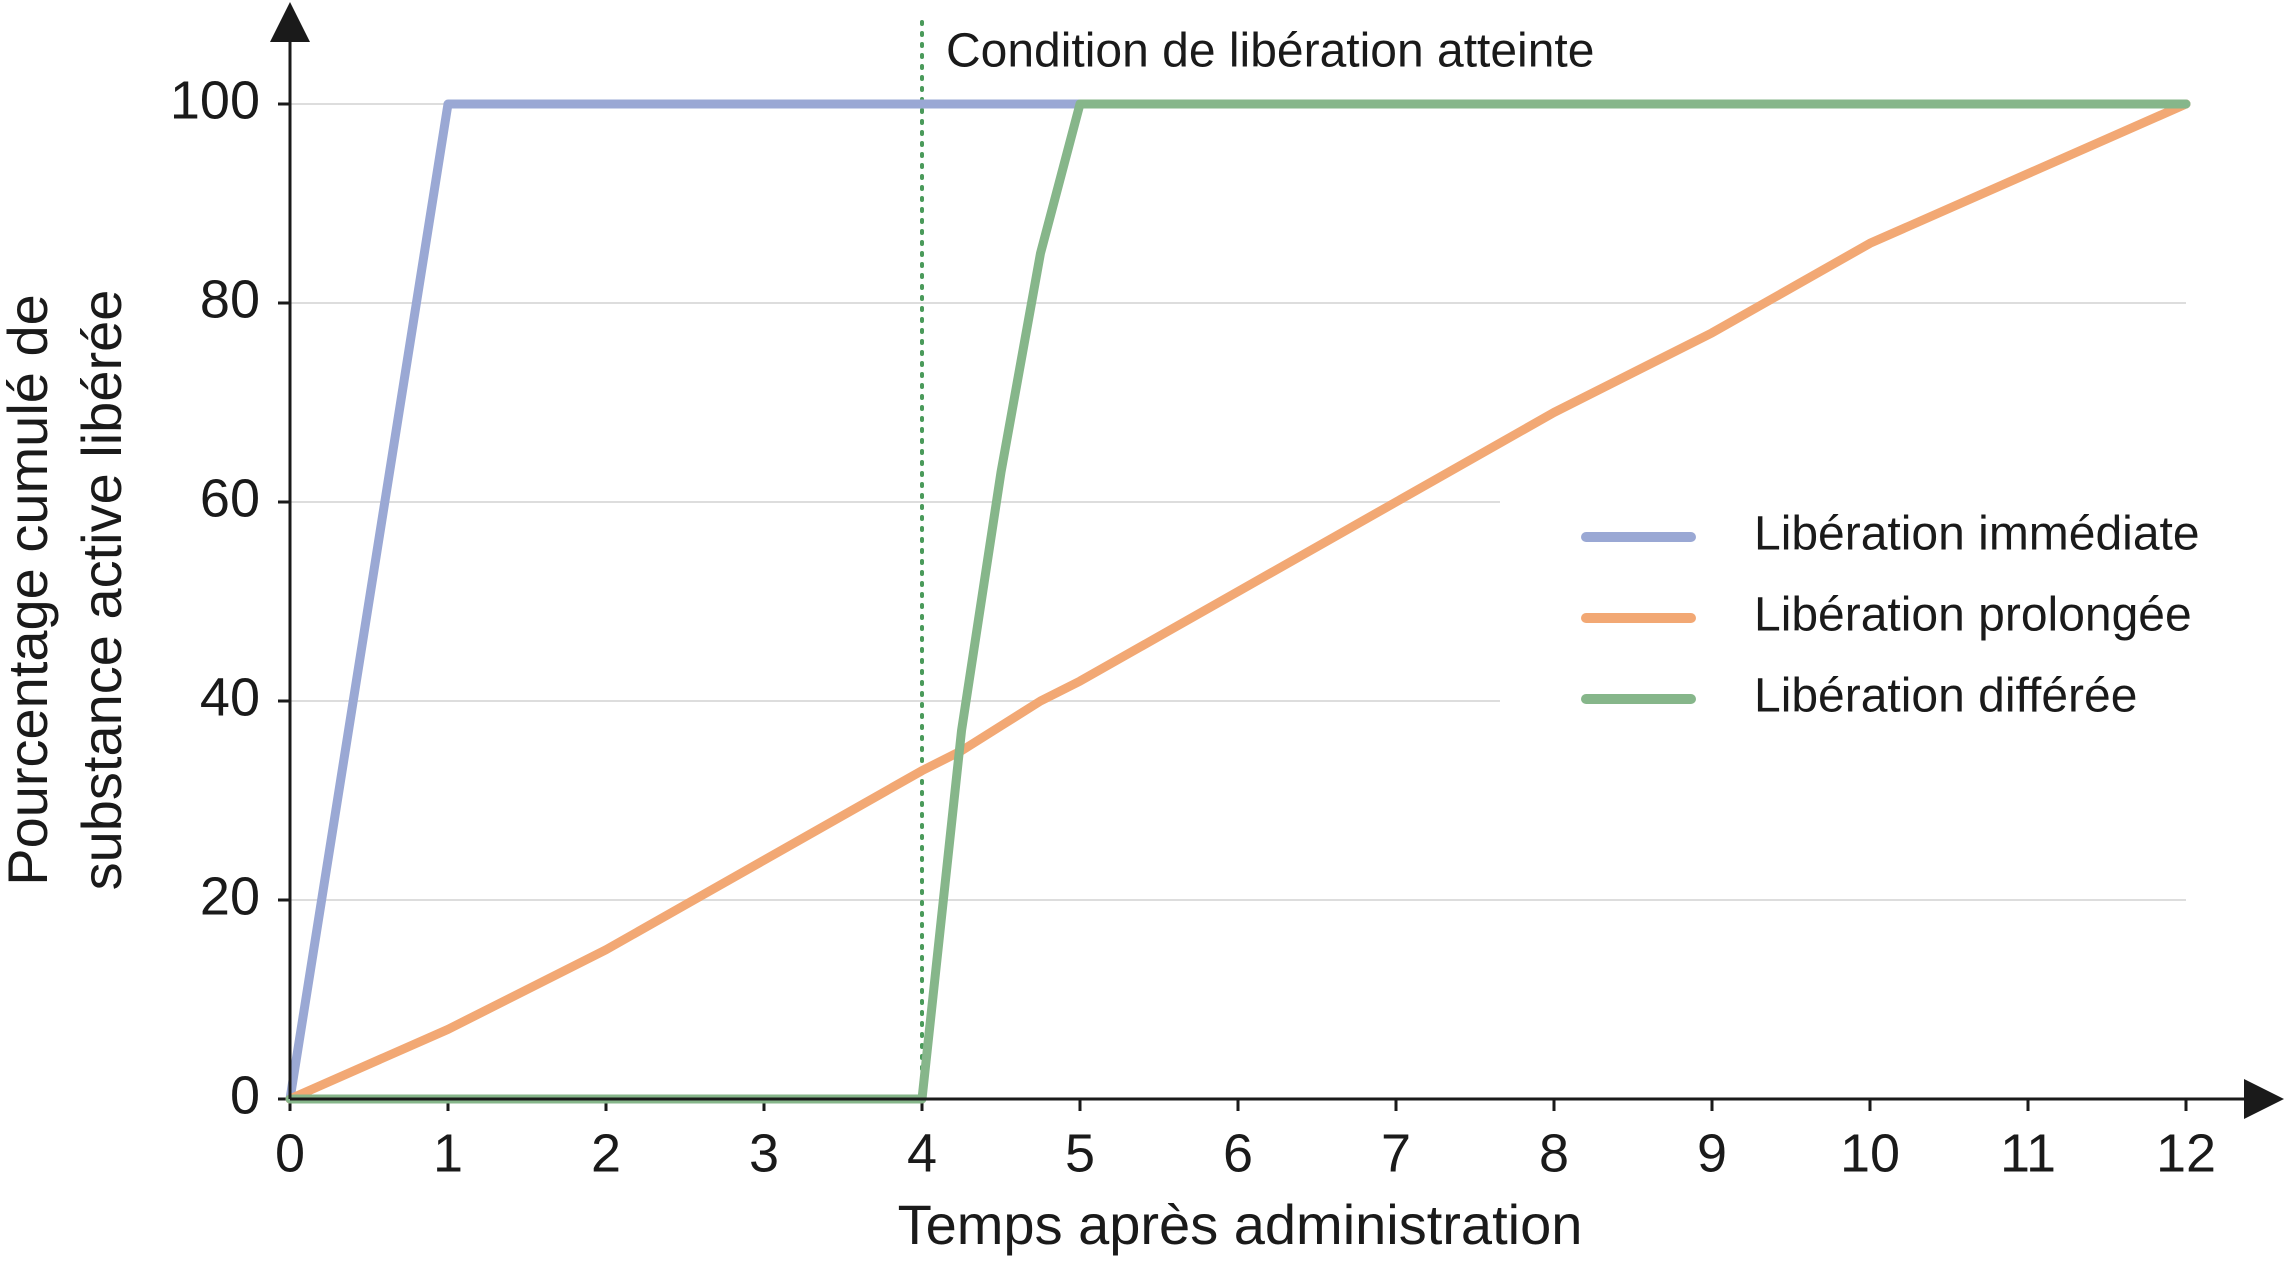  I want to click on y-tick-label: 80, so click(230, 299).